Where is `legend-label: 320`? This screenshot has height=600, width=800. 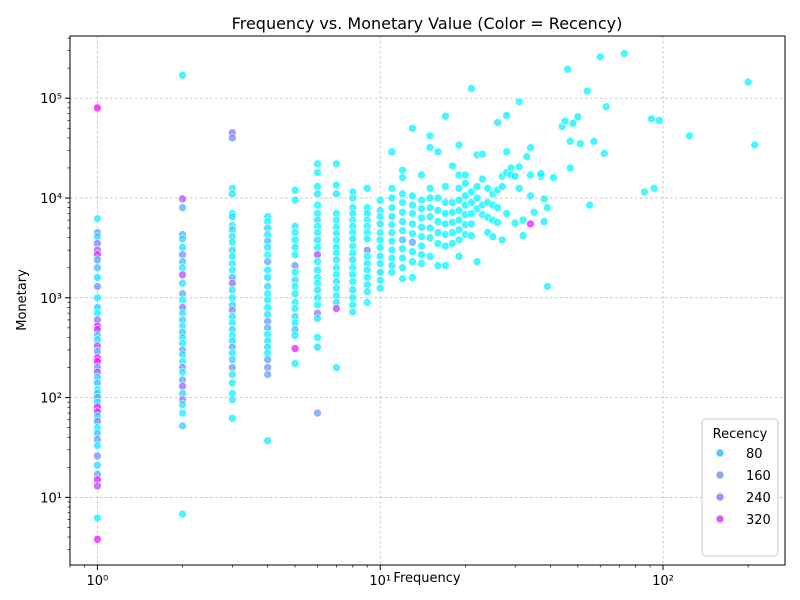 legend-label: 320 is located at coordinates (758, 520).